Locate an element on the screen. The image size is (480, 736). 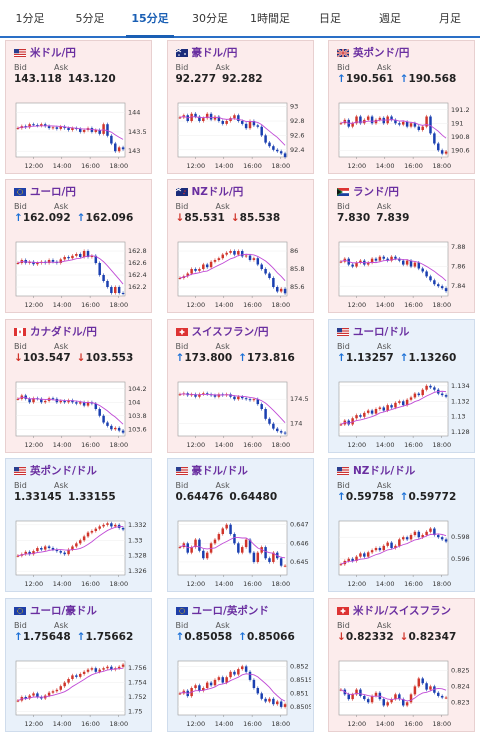
tab-6: 週足 is located at coordinates (390, 18).